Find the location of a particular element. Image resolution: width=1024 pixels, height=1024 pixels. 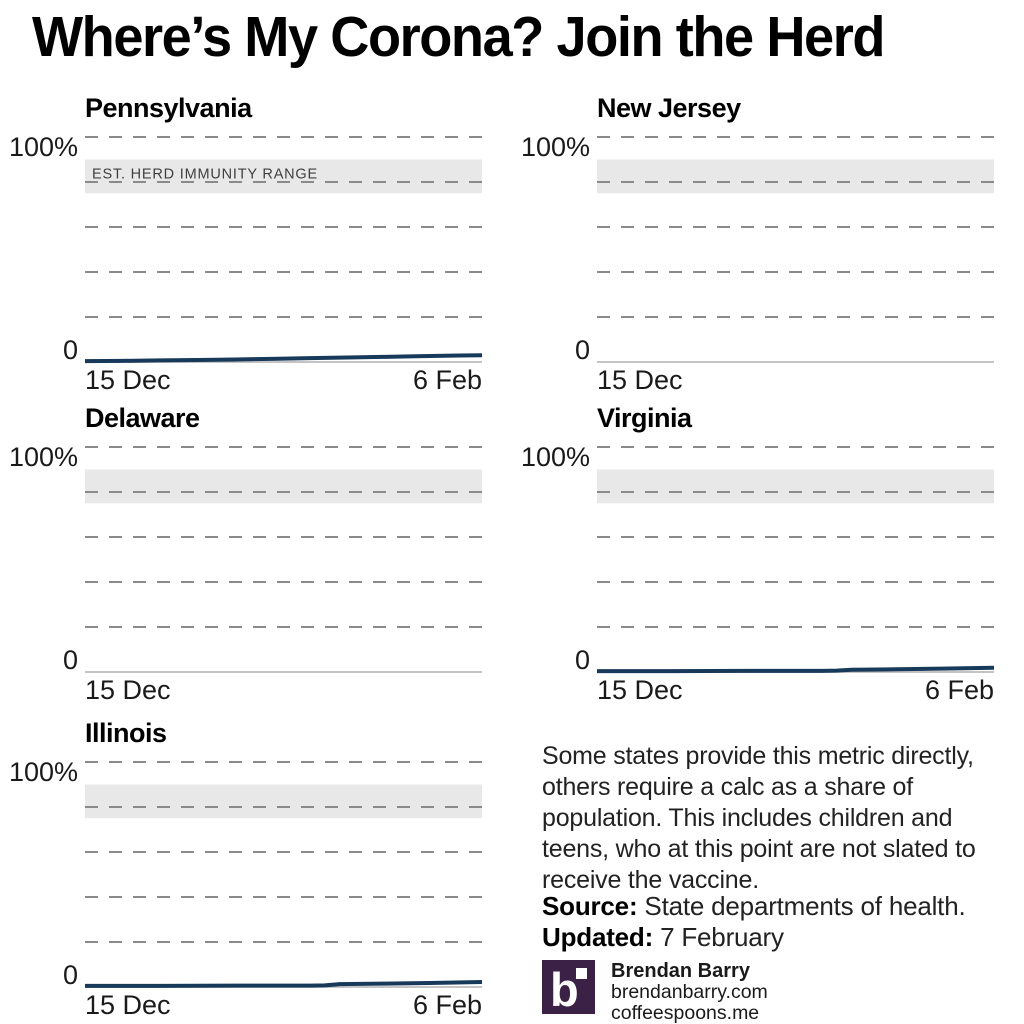

main-title: Where’s My Corona? Join the Herd is located at coordinates (458, 37).